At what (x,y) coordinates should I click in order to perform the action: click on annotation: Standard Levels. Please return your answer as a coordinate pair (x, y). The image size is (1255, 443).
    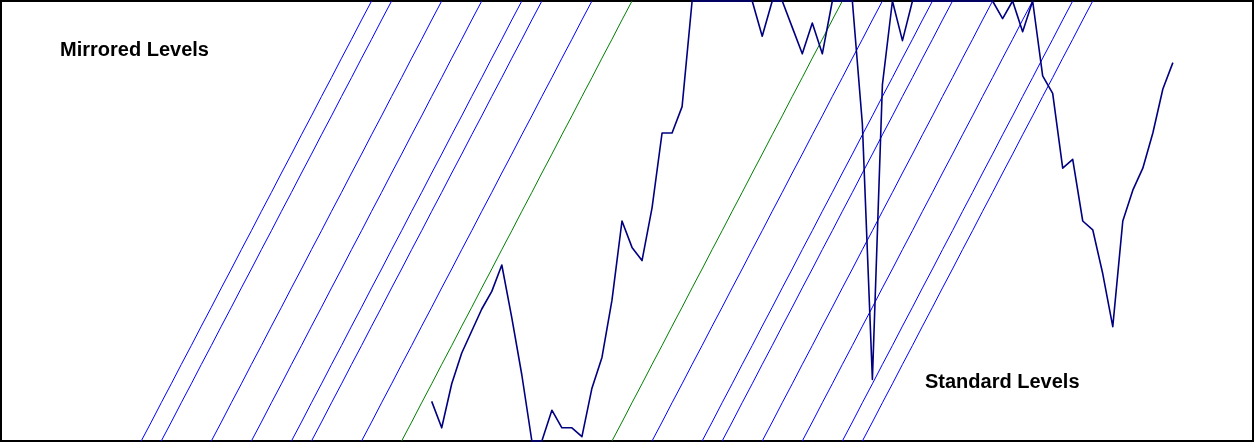
    Looking at the image, I should click on (1002, 381).